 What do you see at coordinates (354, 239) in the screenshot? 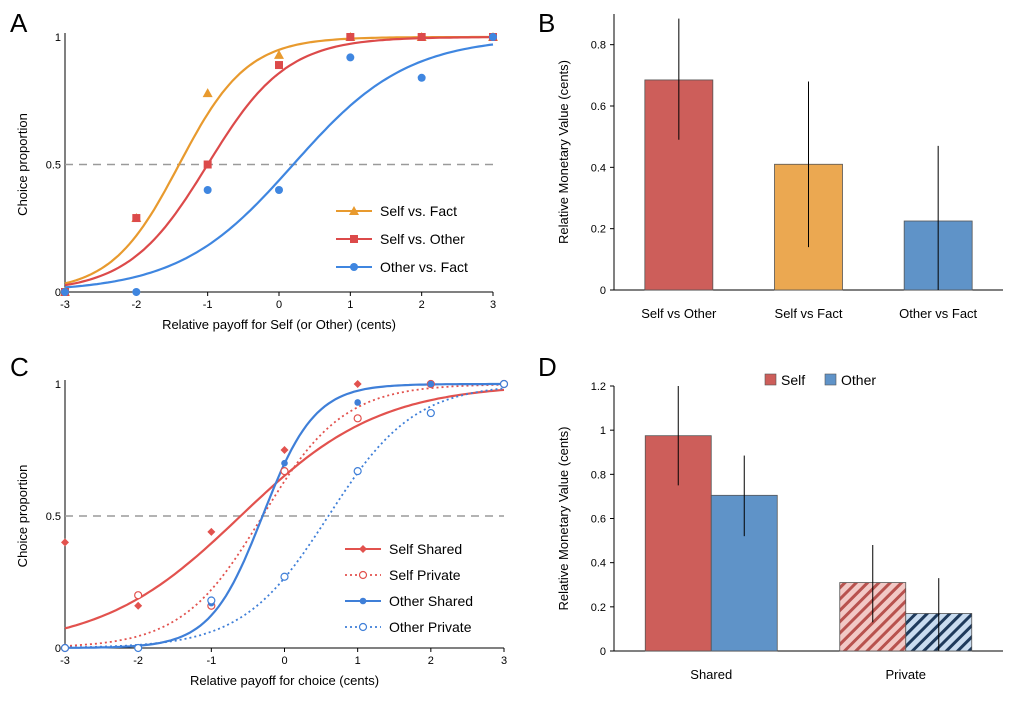
I see `legend-marker-self-vs-other` at bounding box center [354, 239].